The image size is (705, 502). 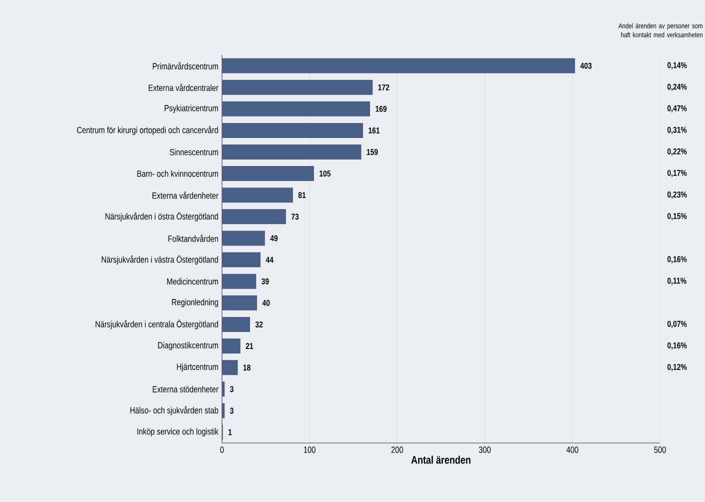 What do you see at coordinates (677, 109) in the screenshot?
I see `text: 0,47%` at bounding box center [677, 109].